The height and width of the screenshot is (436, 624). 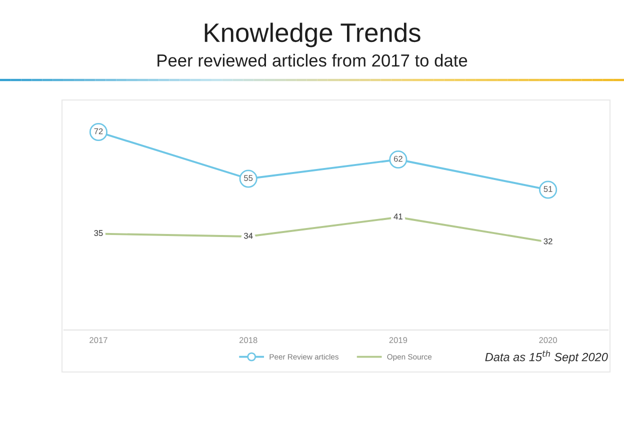 I want to click on x-tick-label: 2017, so click(x=99, y=340).